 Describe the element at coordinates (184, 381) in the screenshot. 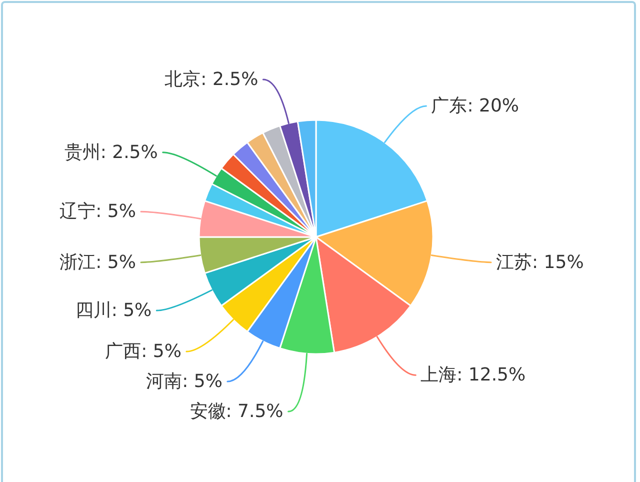

I see `slice-label: 河南: 5%` at that location.